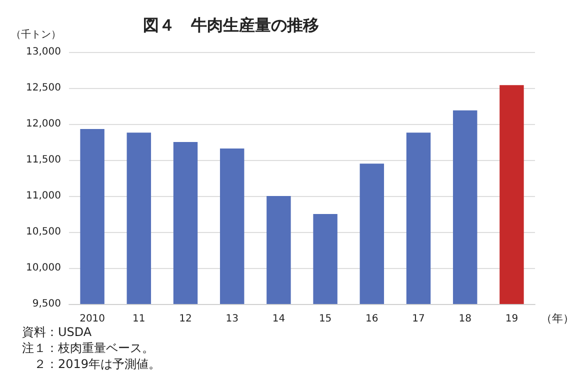 The width and height of the screenshot is (577, 377). Describe the element at coordinates (279, 319) in the screenshot. I see `x-tick-label: 14` at that location.